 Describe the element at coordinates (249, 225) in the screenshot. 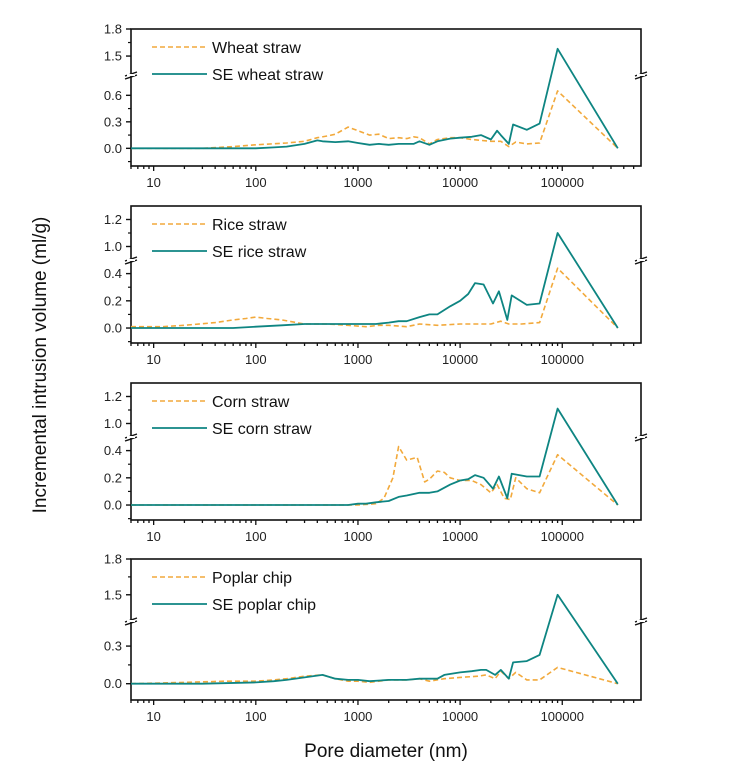

I see `legend-label: Rice straw` at that location.